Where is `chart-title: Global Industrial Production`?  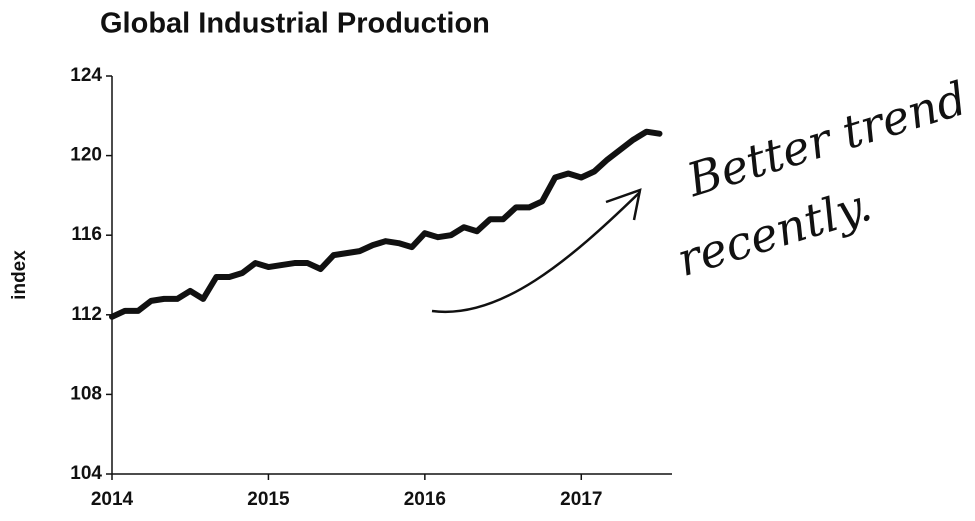 chart-title: Global Industrial Production is located at coordinates (295, 24).